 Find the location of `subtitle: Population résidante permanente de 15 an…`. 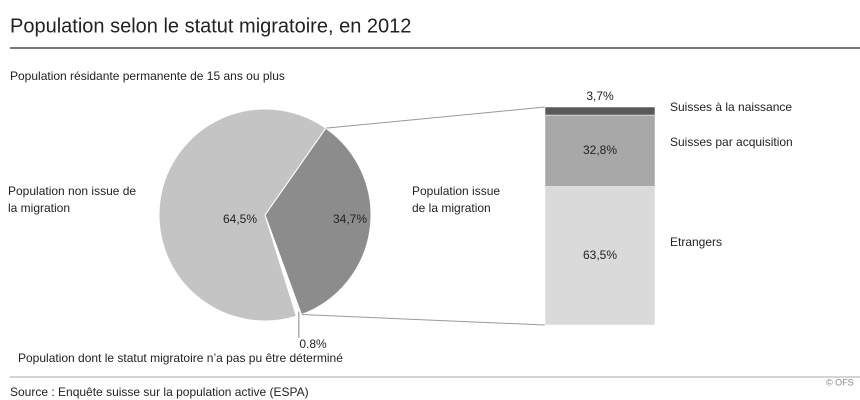

subtitle: Population résidante permanente de 15 an… is located at coordinates (147, 76).